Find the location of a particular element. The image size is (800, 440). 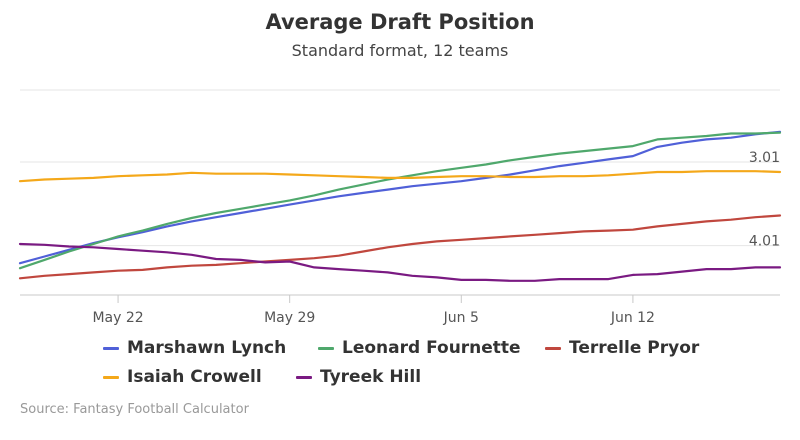

legend-label: Leonard Fournette is located at coordinates (431, 348).